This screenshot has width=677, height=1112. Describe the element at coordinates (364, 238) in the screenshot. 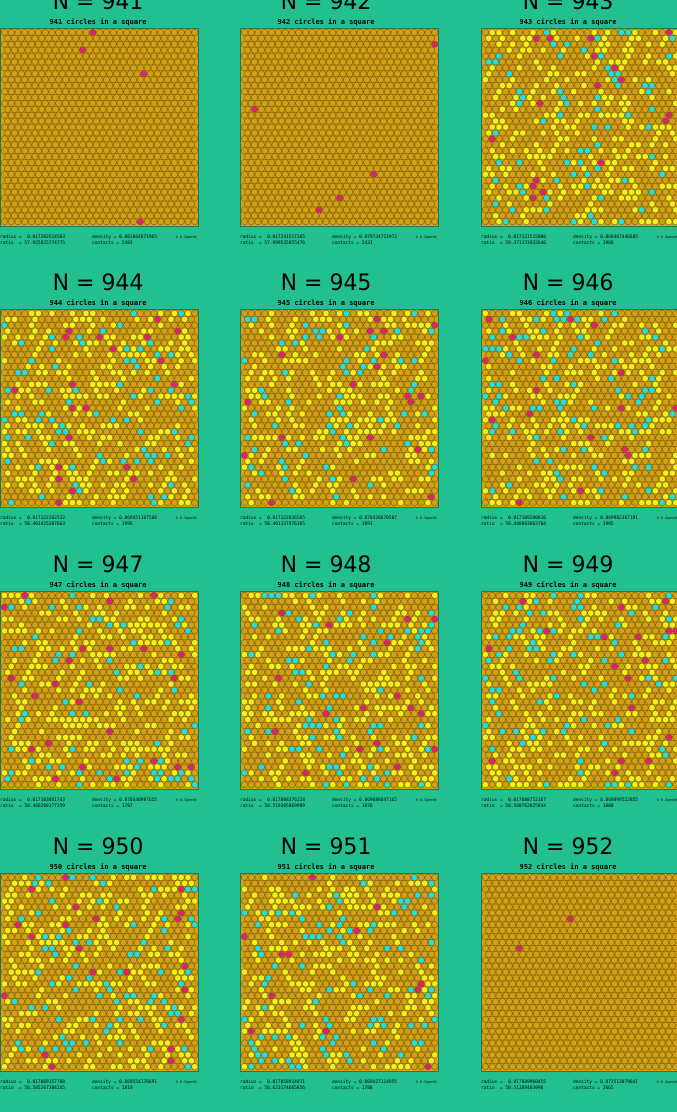

I see `density-value: density = 0.879734721972` at that location.